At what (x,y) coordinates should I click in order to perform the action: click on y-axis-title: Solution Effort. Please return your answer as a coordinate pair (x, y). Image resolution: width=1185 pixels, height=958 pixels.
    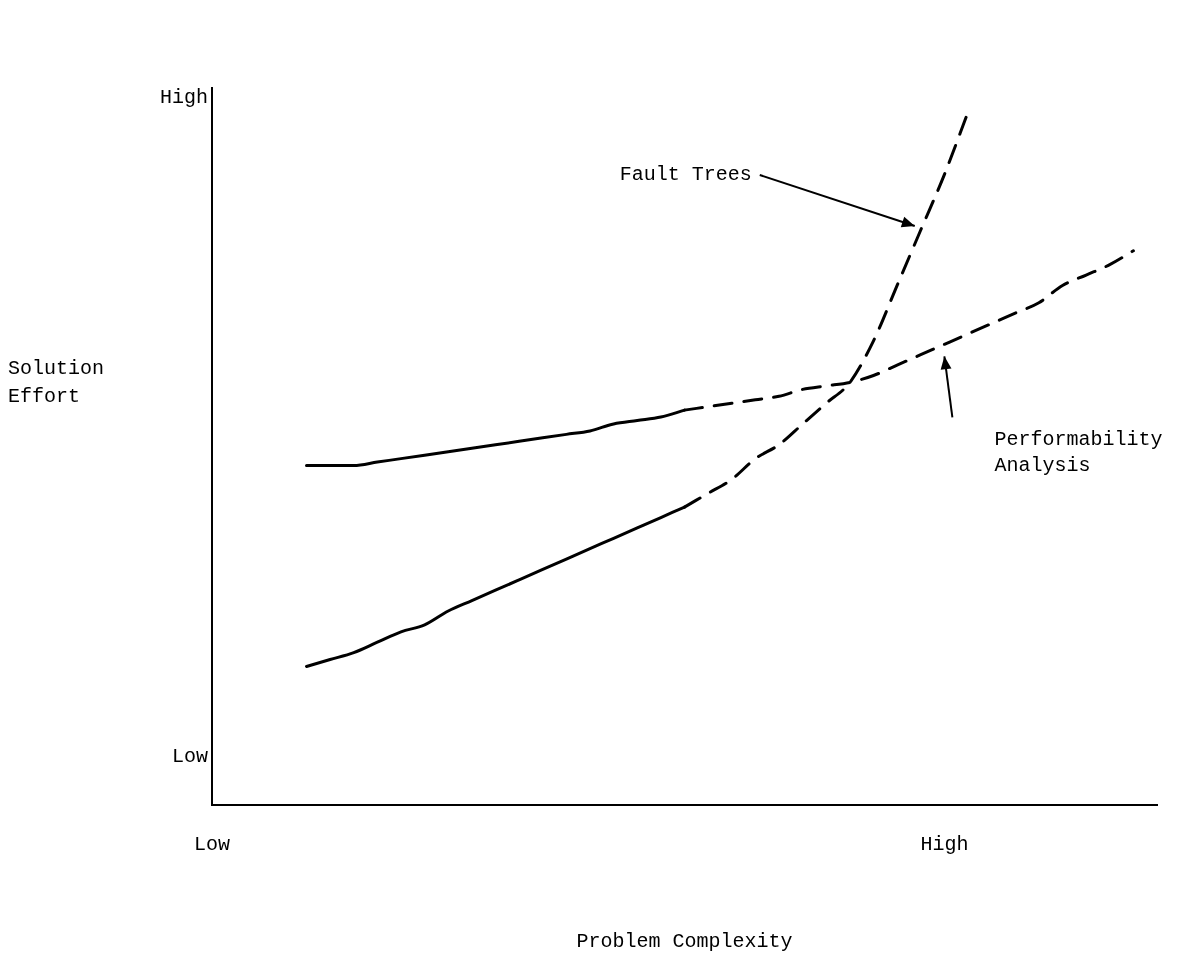
    Looking at the image, I should click on (56, 383).